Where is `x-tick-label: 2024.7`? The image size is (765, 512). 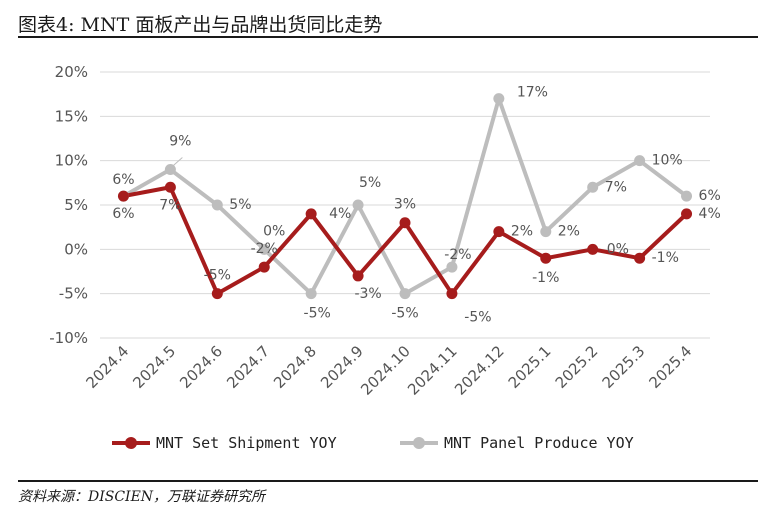
x-tick-label: 2024.7 is located at coordinates (248, 367).